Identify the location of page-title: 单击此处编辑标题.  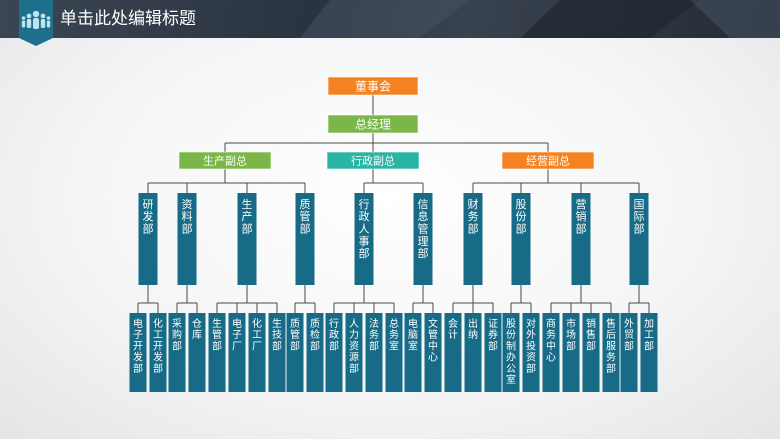
(128, 19).